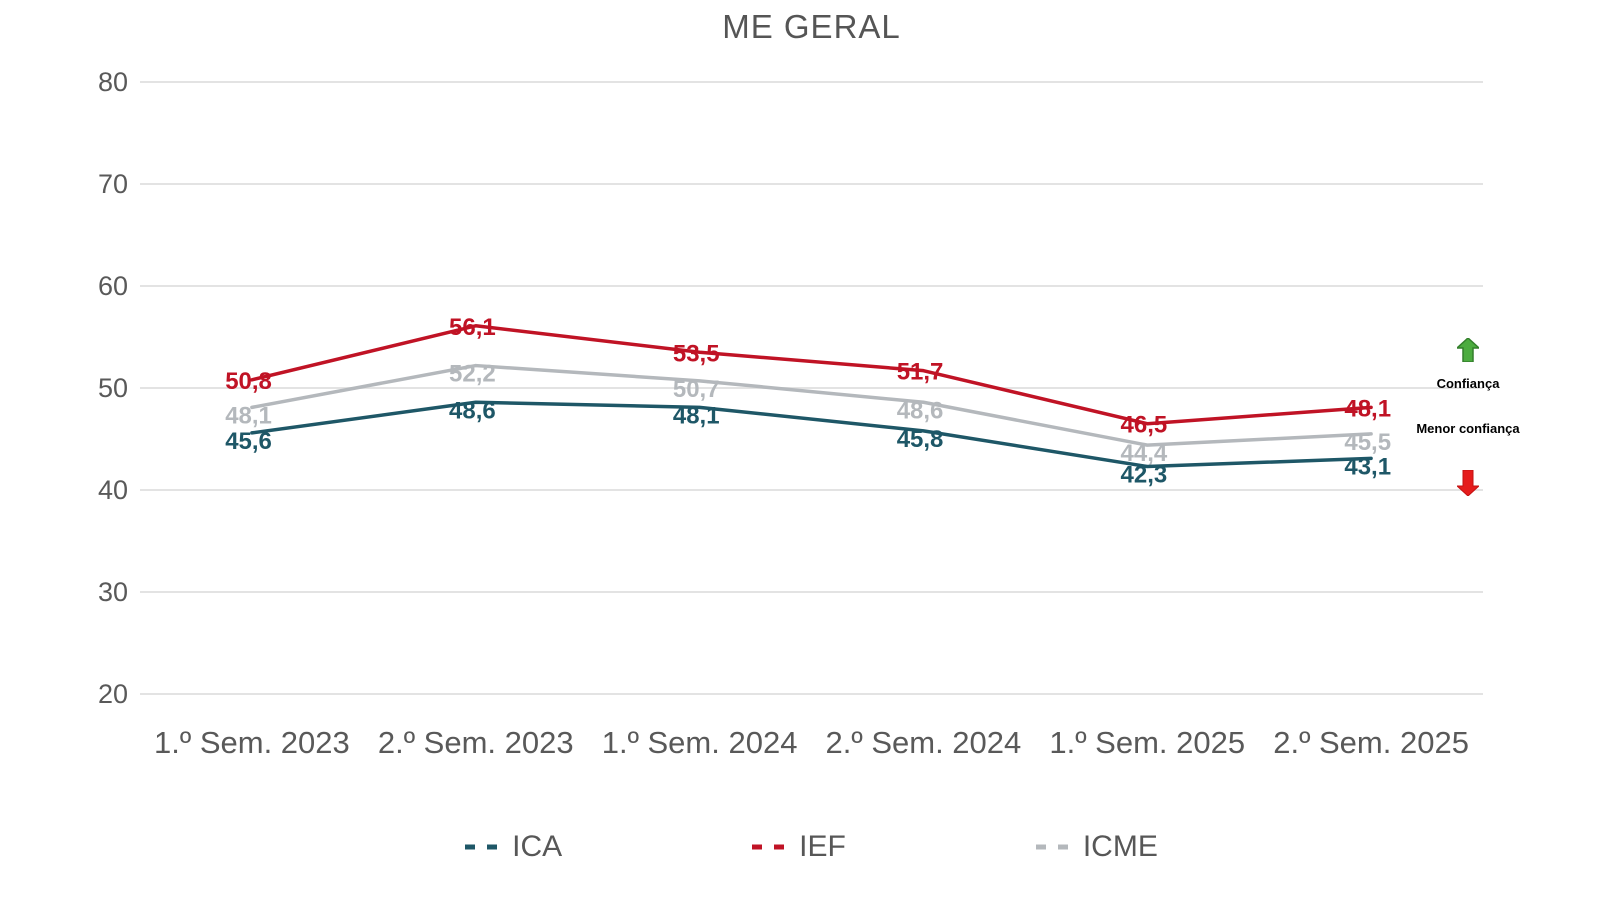 This screenshot has width=1600, height=900. I want to click on x-tick-label: 1.º Sem. 2023, so click(252, 742).